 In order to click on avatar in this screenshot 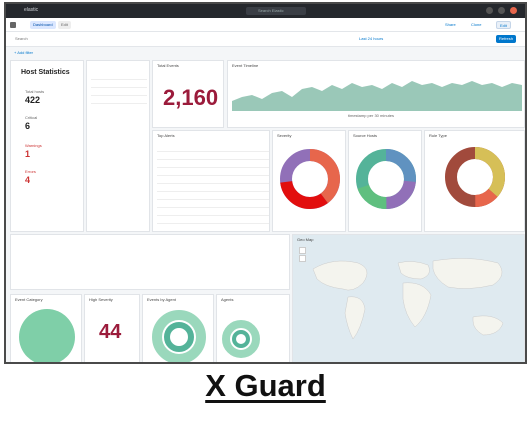, I will do `click(513, 10)`.